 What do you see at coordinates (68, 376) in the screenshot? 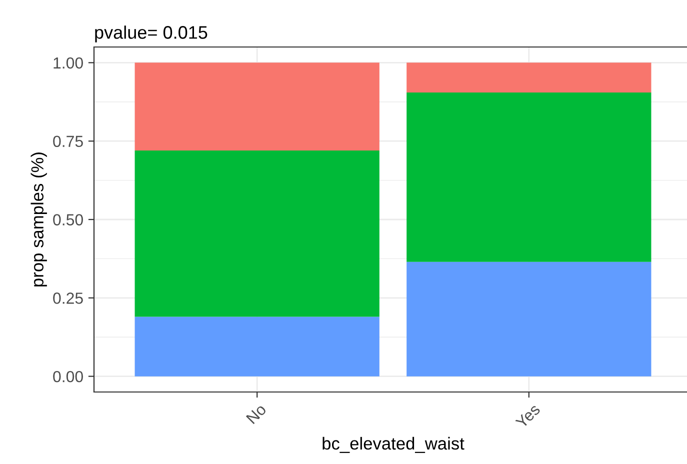
I see `y-tick-label: 0.00` at bounding box center [68, 376].